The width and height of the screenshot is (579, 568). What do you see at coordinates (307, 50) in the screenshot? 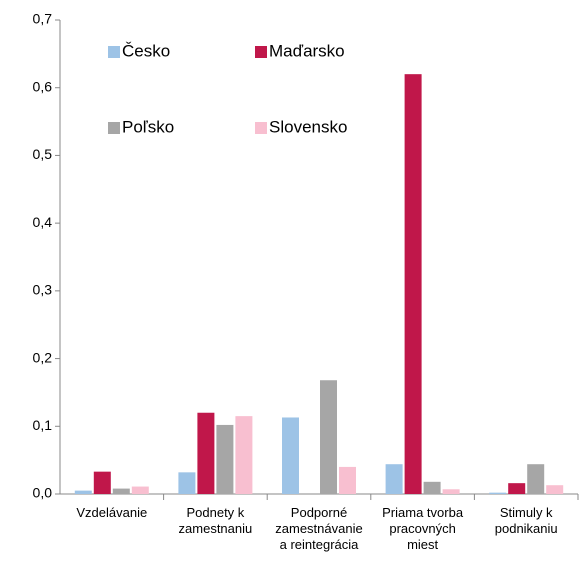
I see `legend-label: Maďarsko` at bounding box center [307, 50].